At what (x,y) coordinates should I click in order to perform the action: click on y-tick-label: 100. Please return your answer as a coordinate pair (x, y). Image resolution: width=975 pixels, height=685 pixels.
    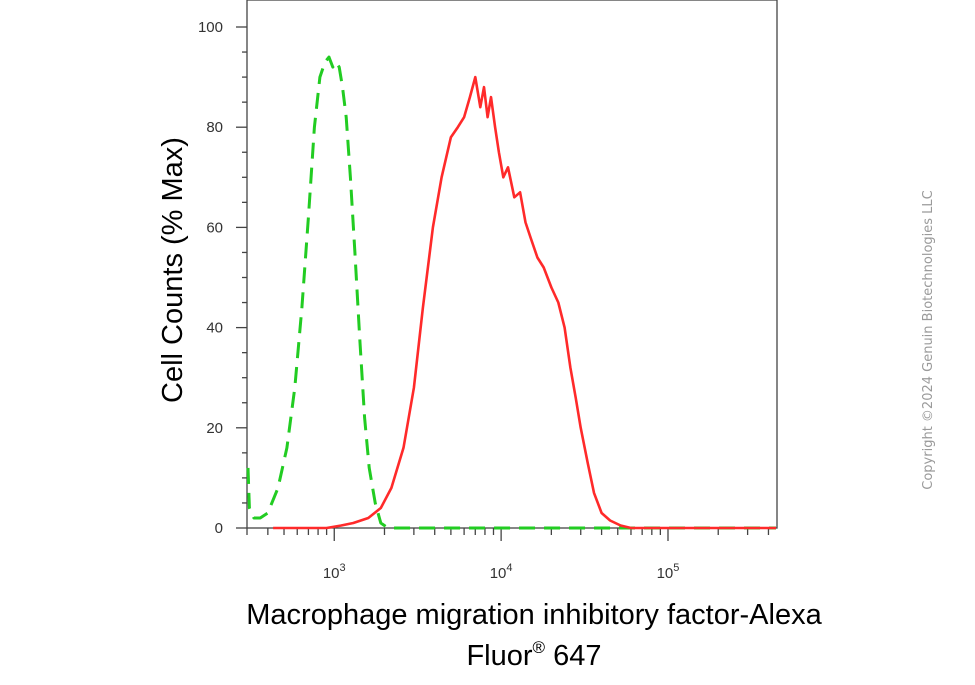
    Looking at the image, I should click on (210, 27).